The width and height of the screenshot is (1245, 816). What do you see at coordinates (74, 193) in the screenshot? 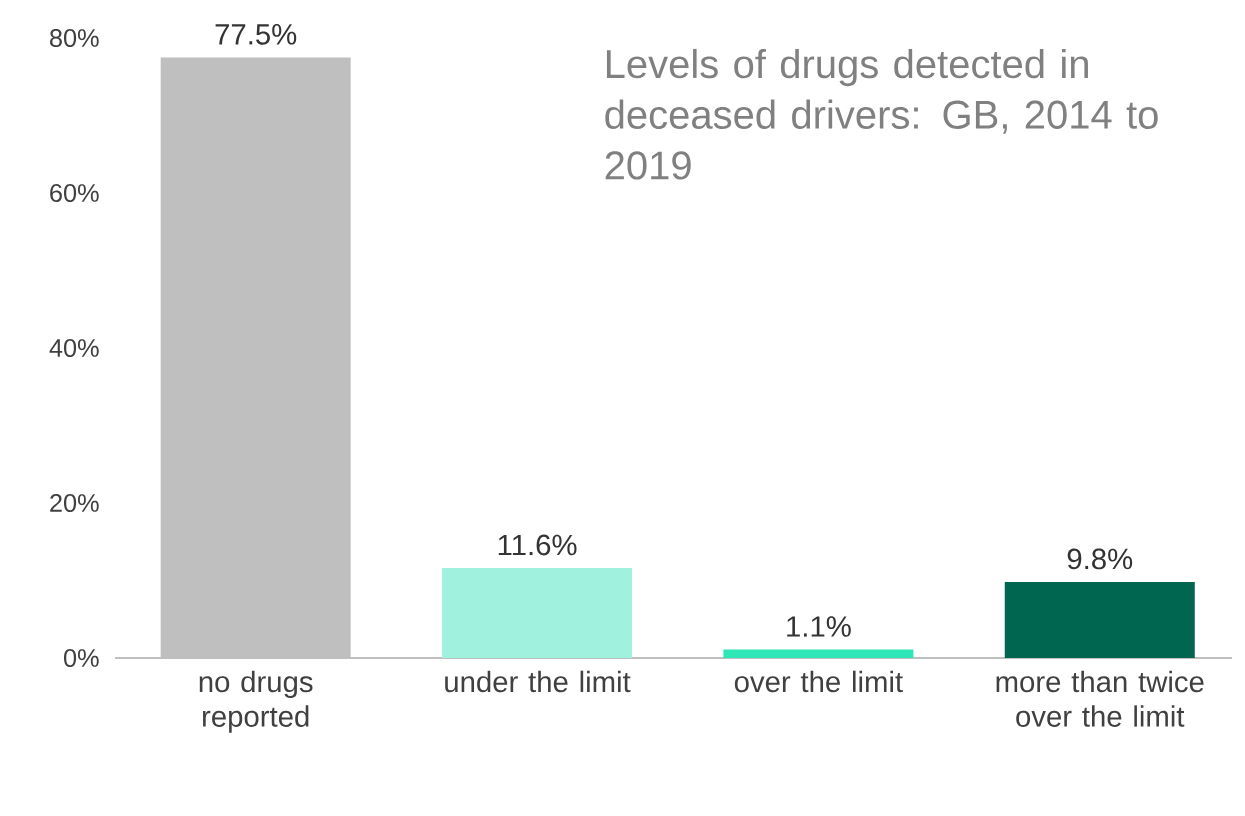
I see `y-tick-label: 60%` at bounding box center [74, 193].